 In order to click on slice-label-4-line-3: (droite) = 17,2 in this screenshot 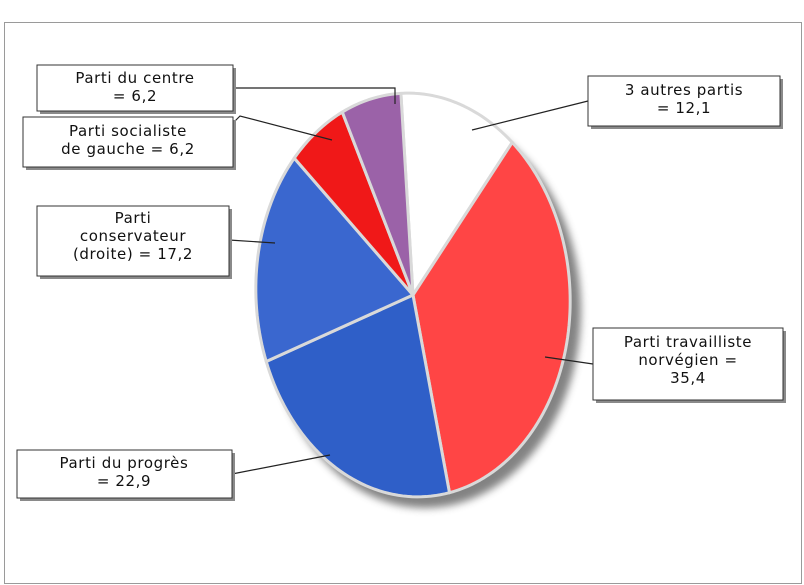, I will do `click(133, 254)`.